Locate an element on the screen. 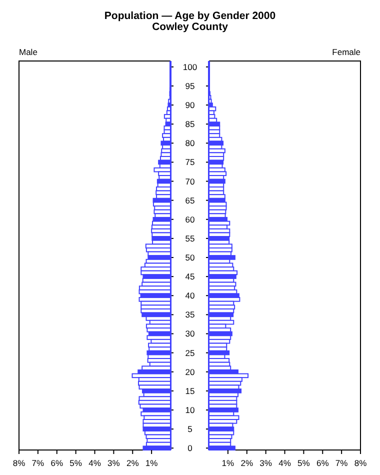  y-tick-label: 5 is located at coordinates (190, 429).